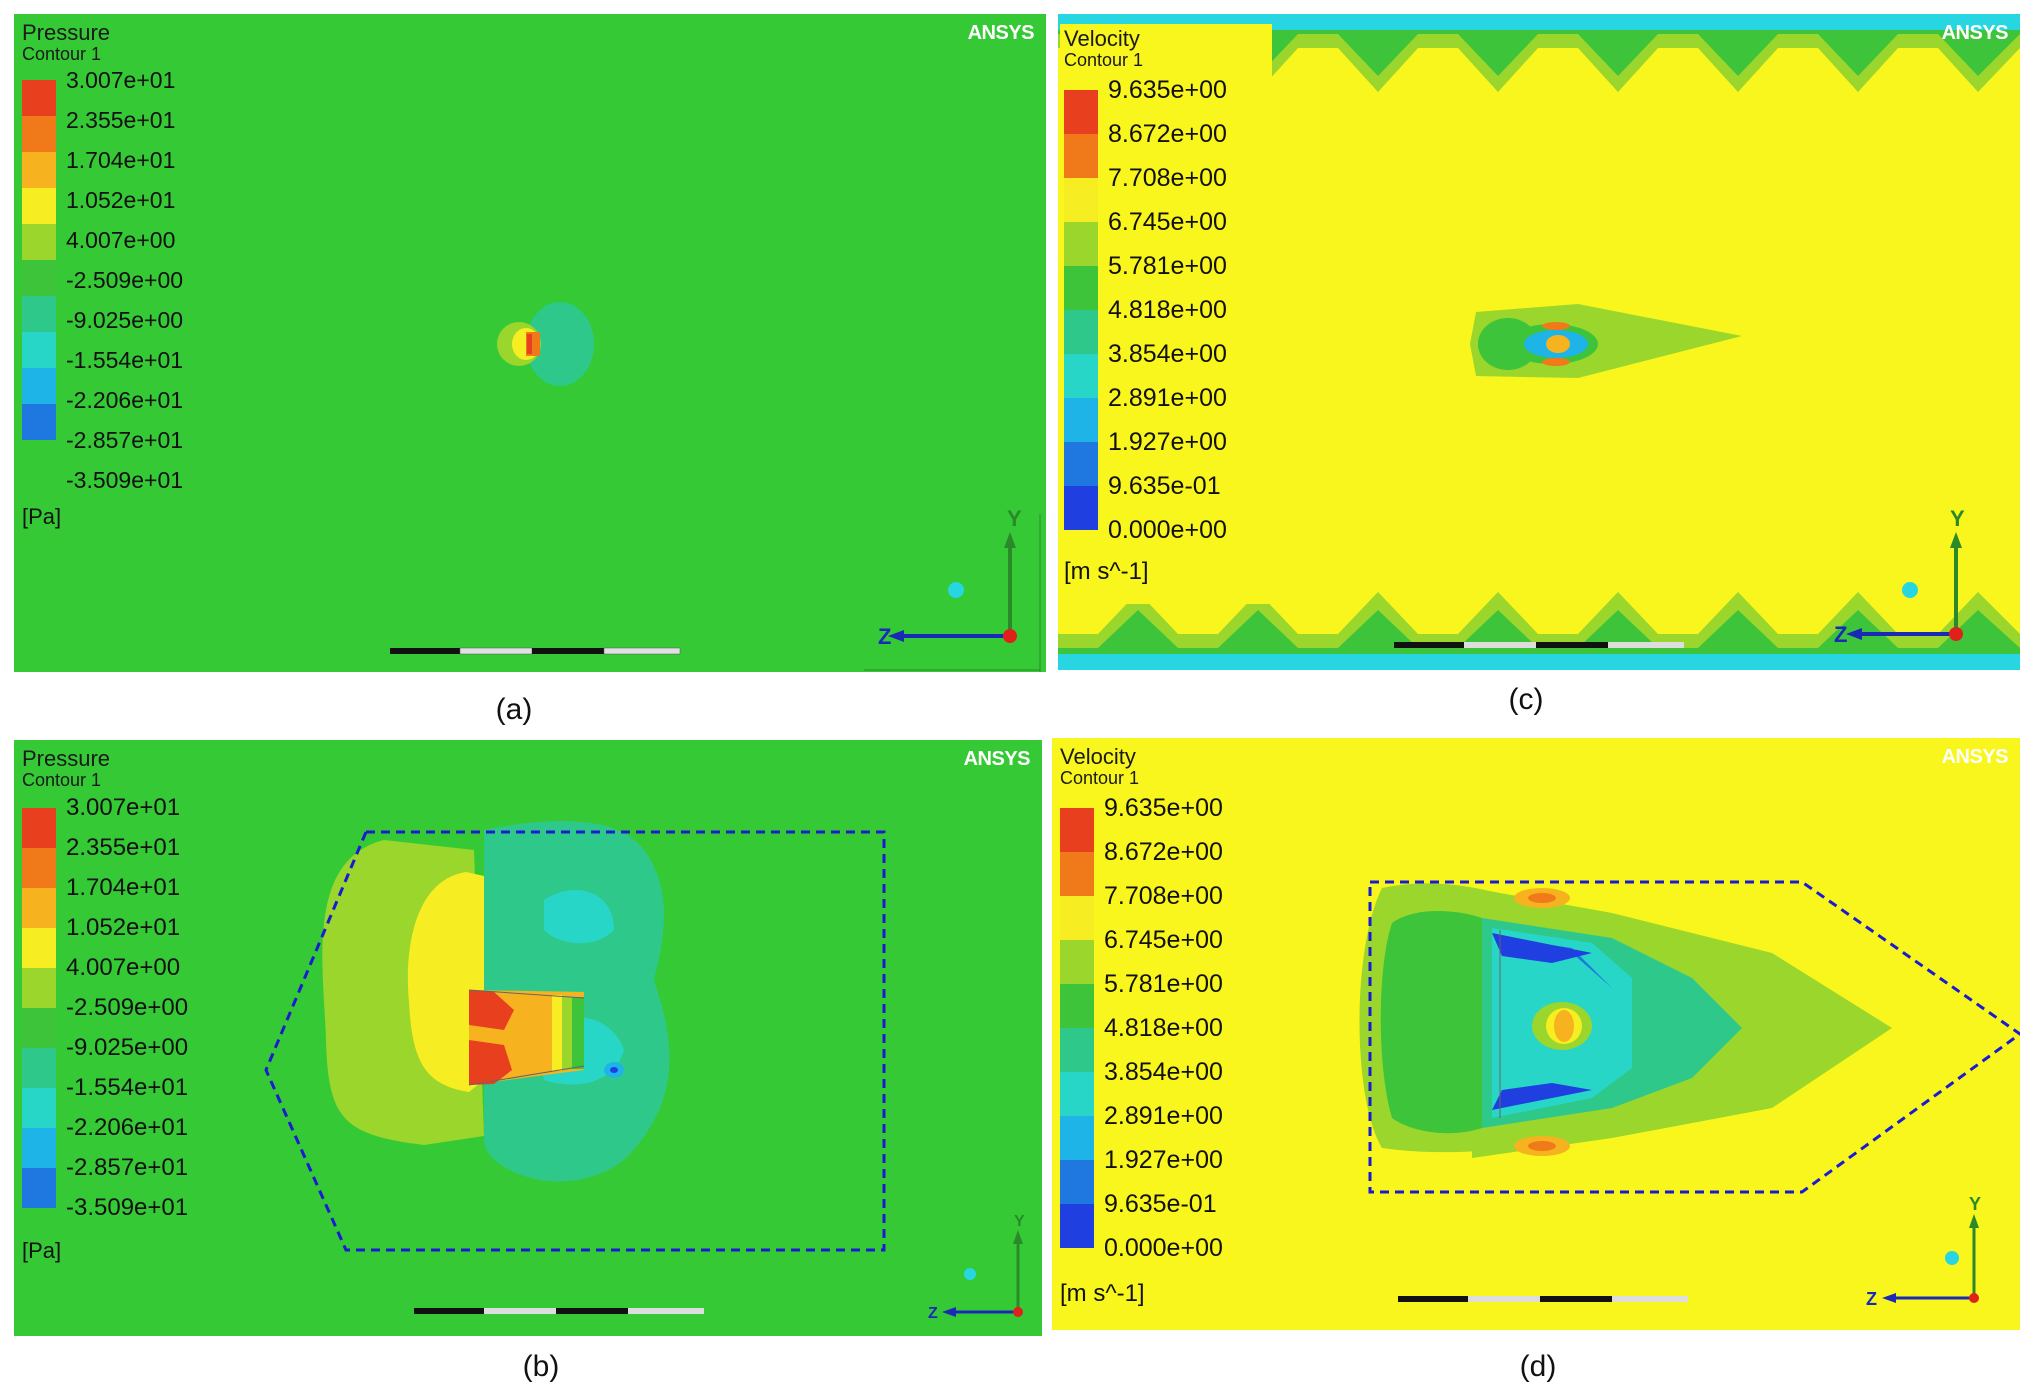  I want to click on pressure-contour-plot-b: Y Z, so click(644, 1071).